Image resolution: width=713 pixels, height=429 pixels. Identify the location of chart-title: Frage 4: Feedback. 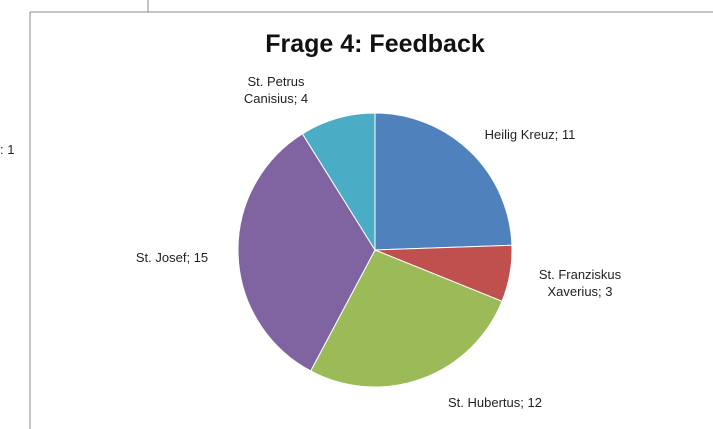
(375, 44).